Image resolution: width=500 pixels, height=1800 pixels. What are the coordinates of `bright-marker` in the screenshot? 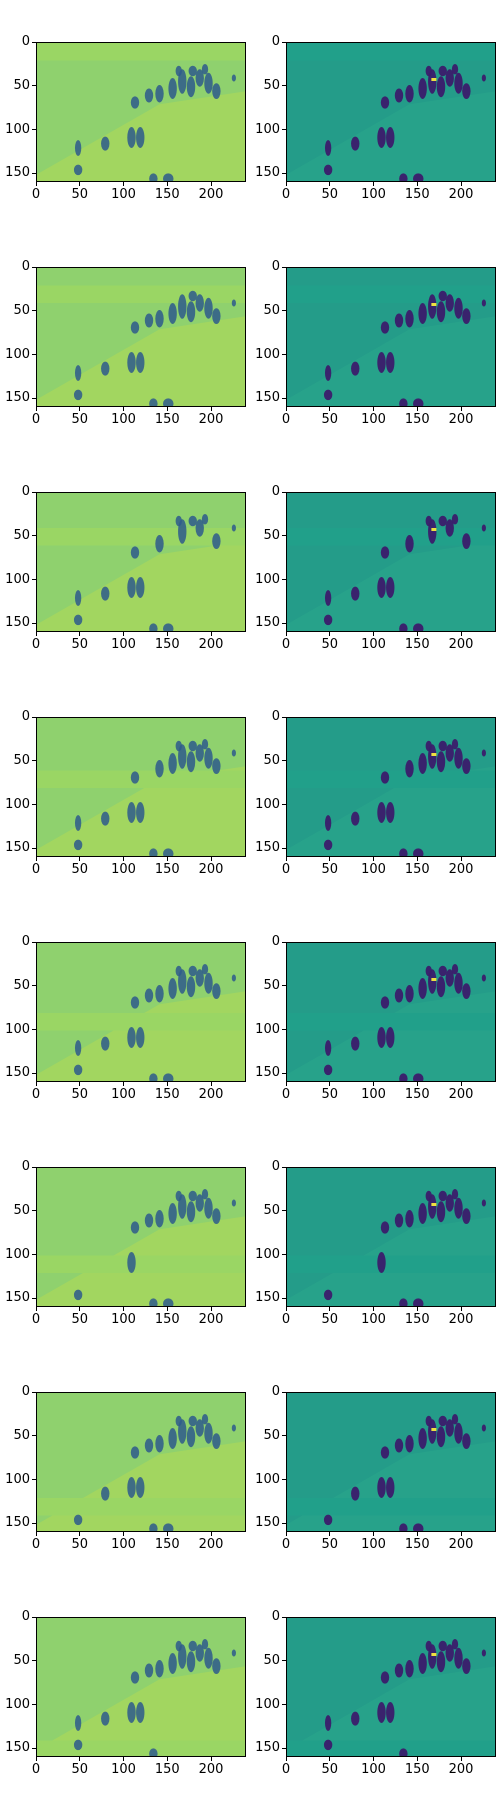 It's located at (434, 1204).